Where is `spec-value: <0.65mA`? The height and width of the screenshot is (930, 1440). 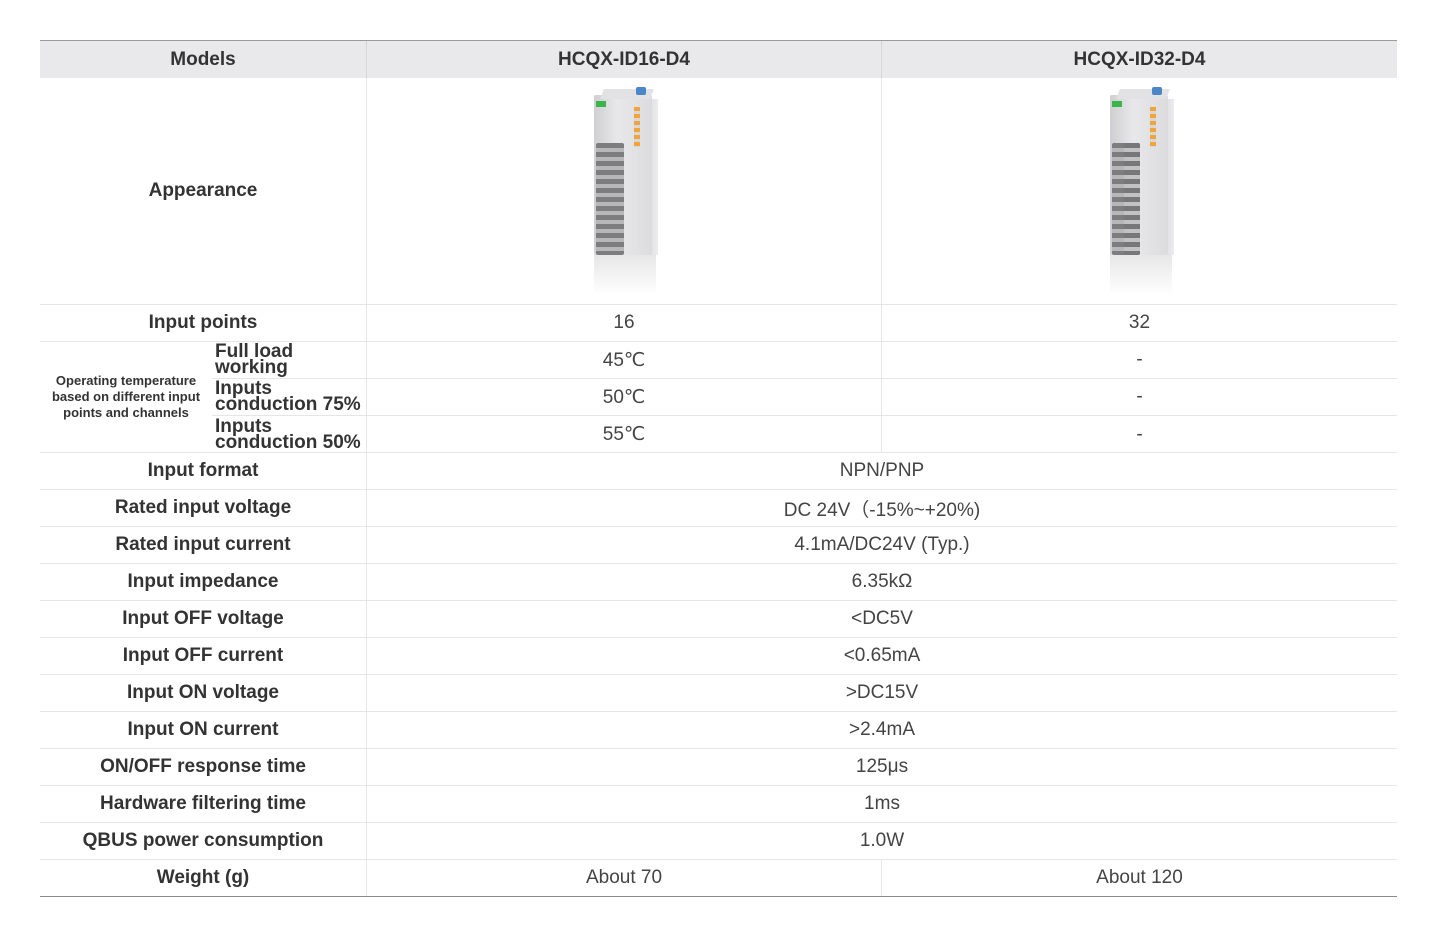
spec-value: <0.65mA is located at coordinates (882, 655).